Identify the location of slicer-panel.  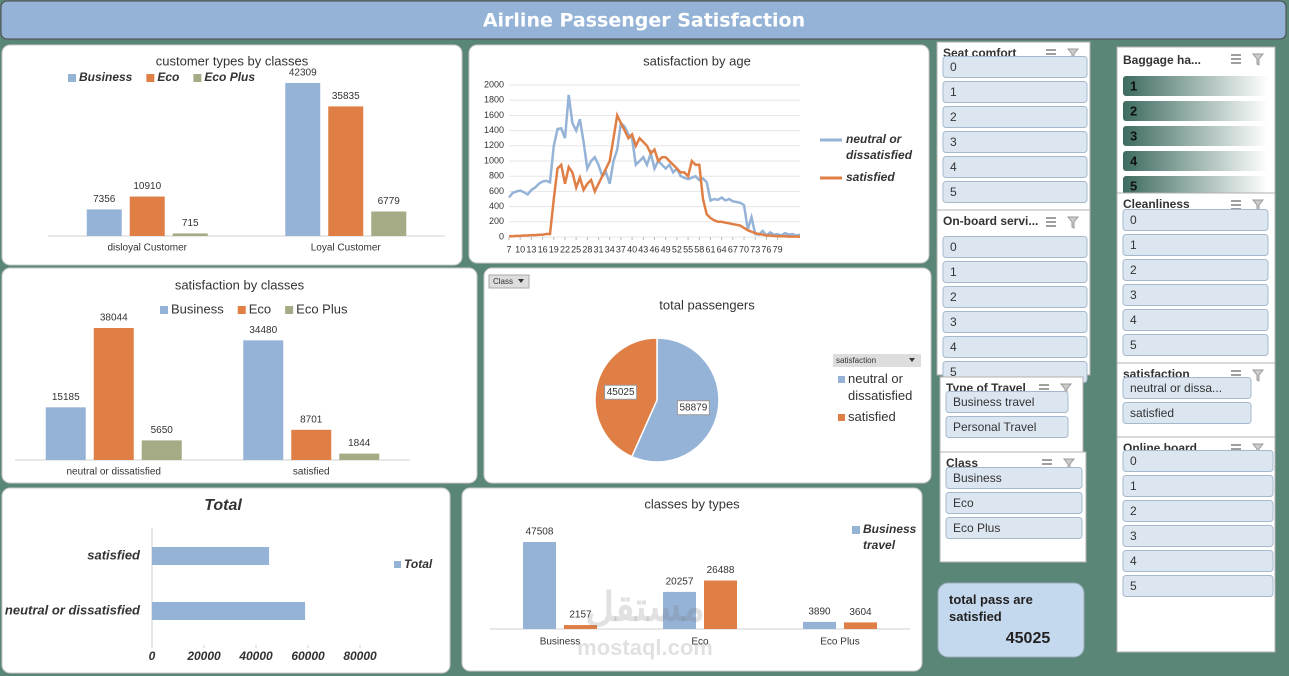
(1011, 415).